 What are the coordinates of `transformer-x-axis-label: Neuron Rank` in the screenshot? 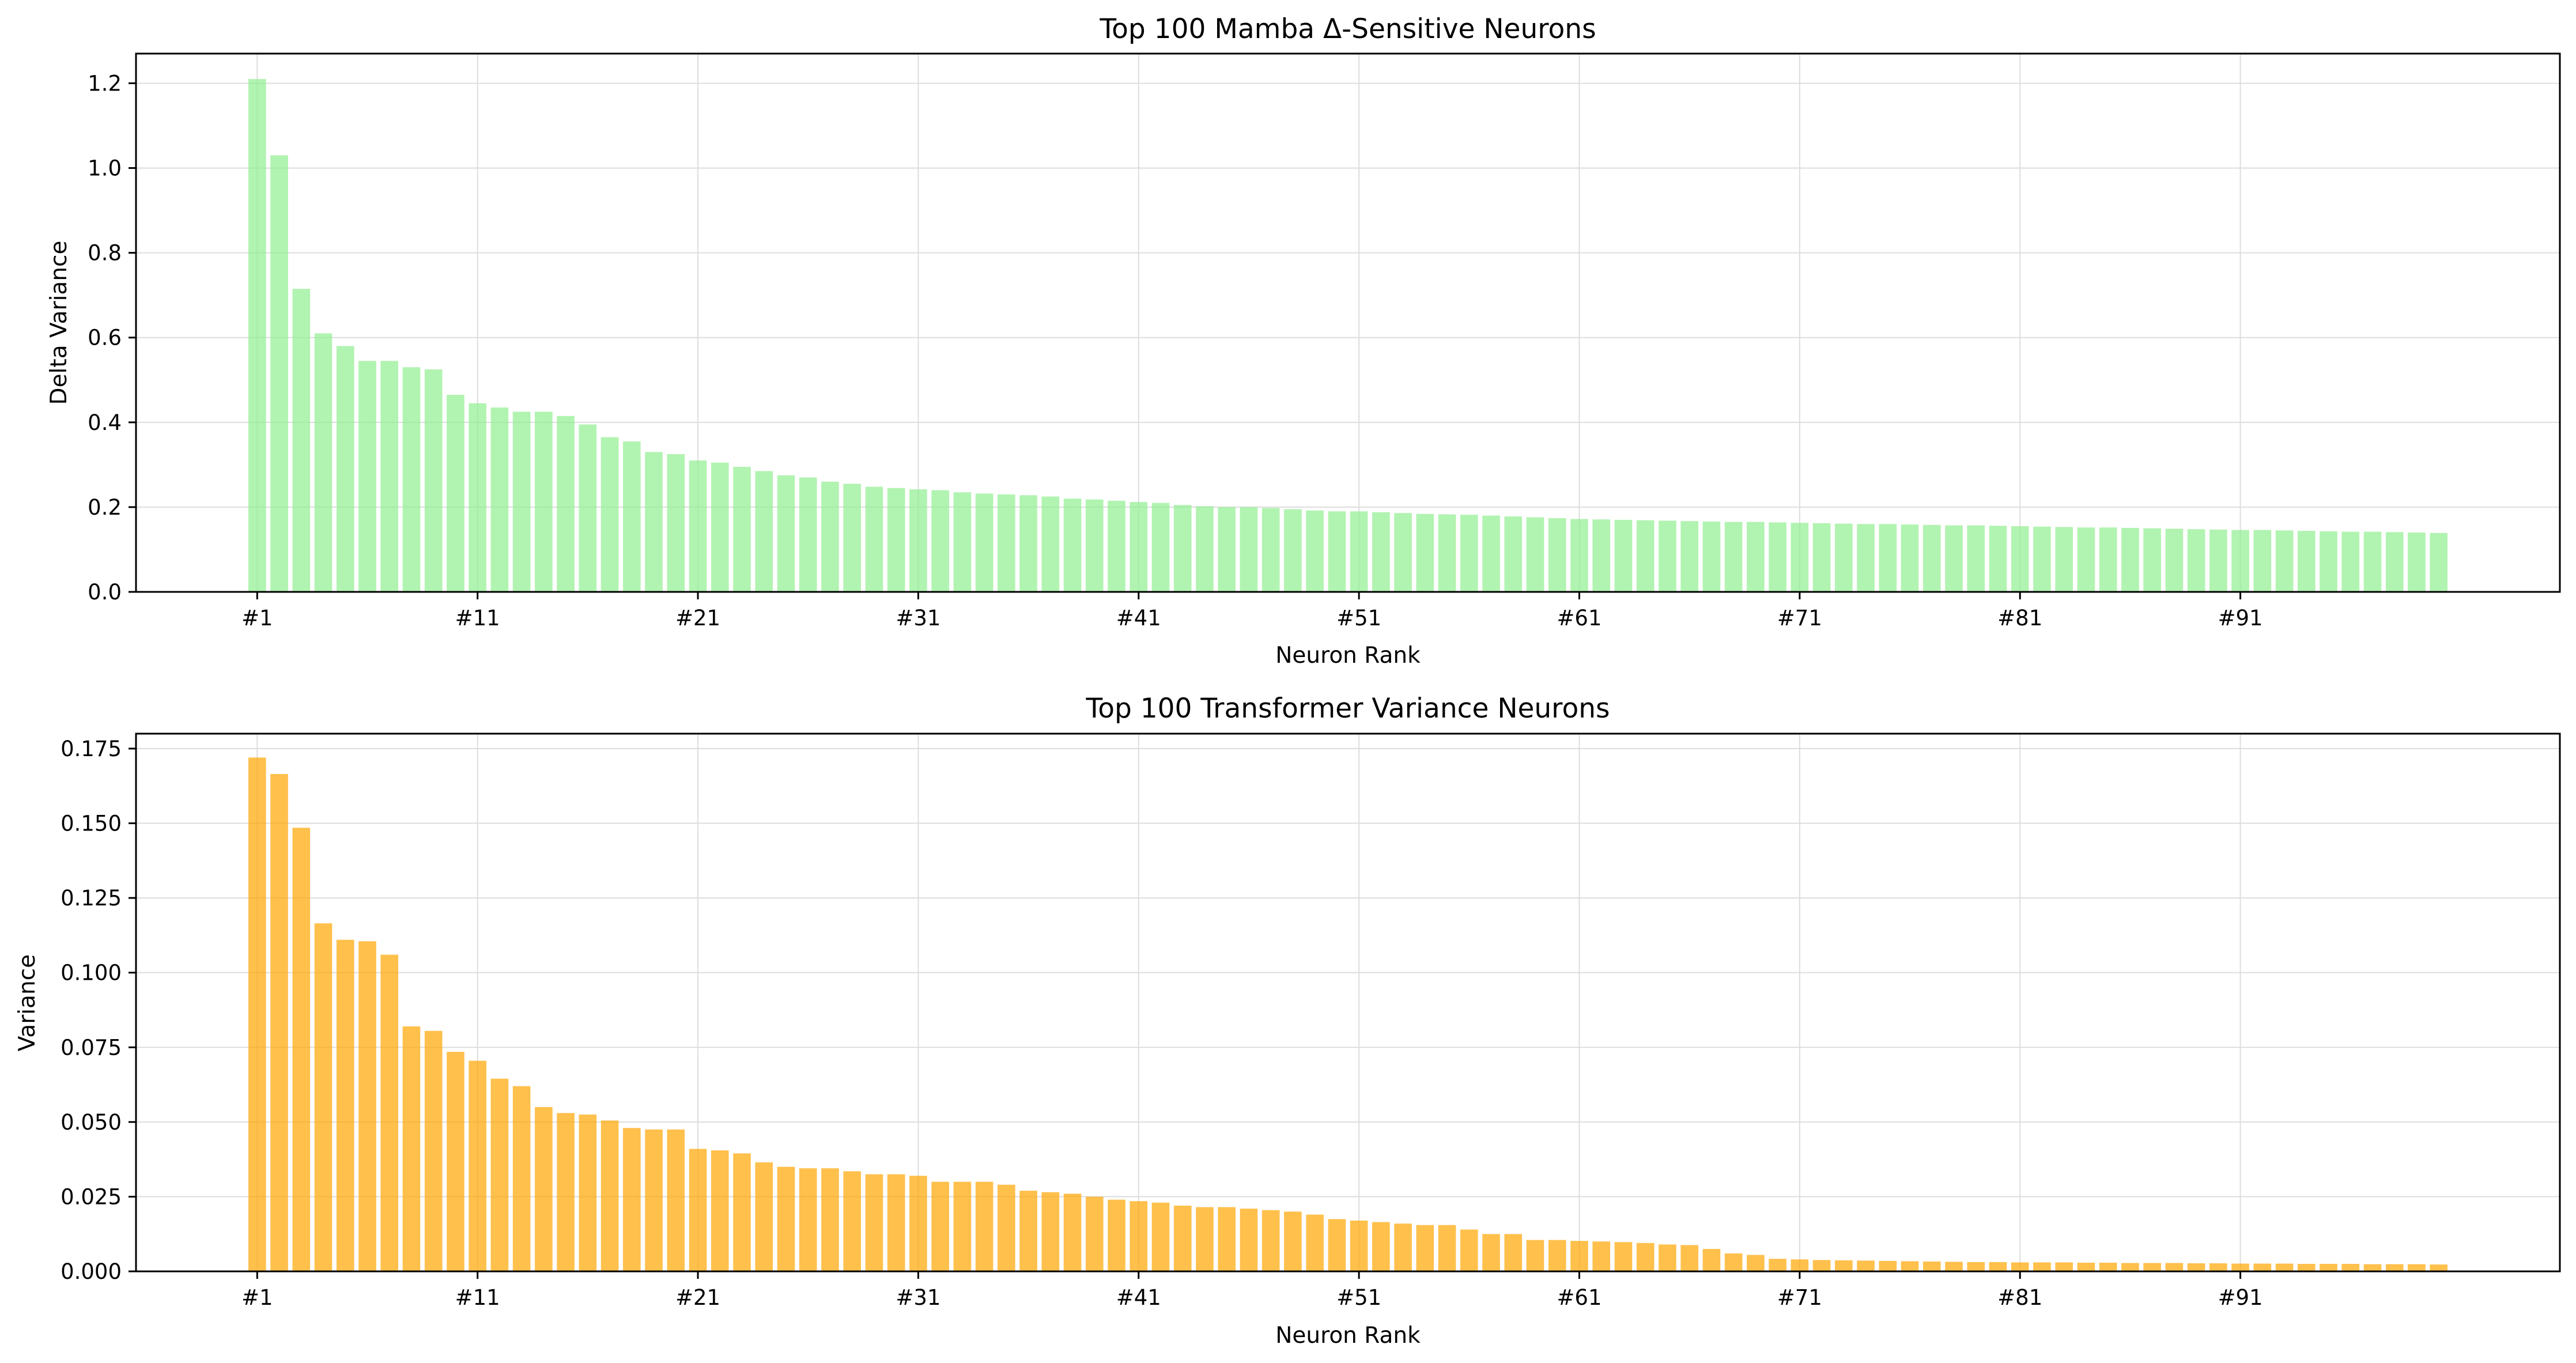 It's located at (1348, 1336).